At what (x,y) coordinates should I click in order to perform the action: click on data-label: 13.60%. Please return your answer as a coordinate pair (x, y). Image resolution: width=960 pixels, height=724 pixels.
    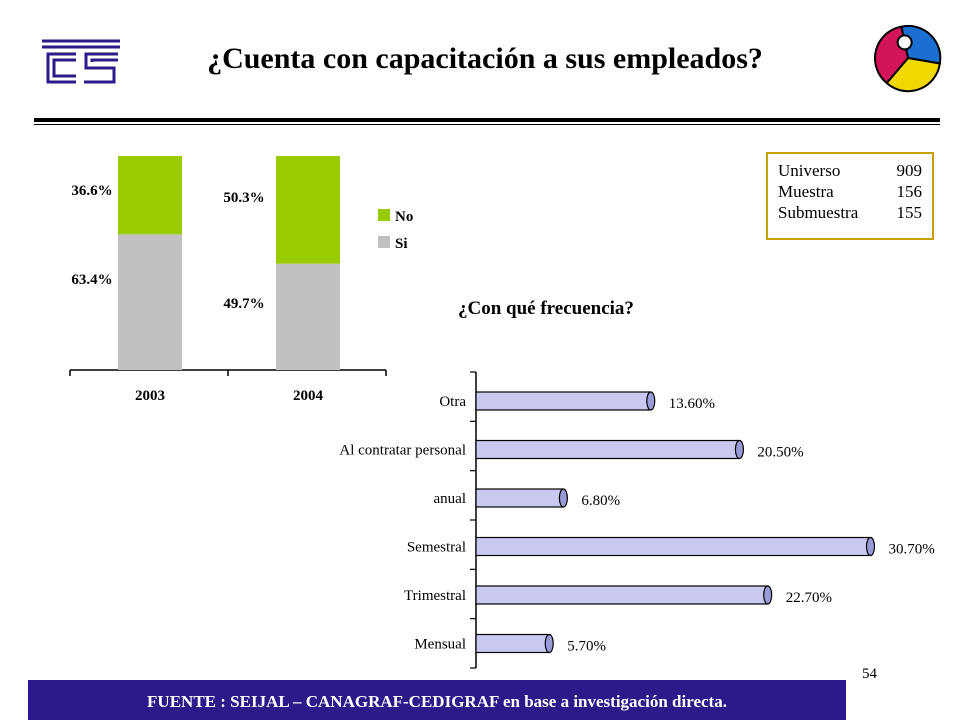
    Looking at the image, I should click on (692, 404).